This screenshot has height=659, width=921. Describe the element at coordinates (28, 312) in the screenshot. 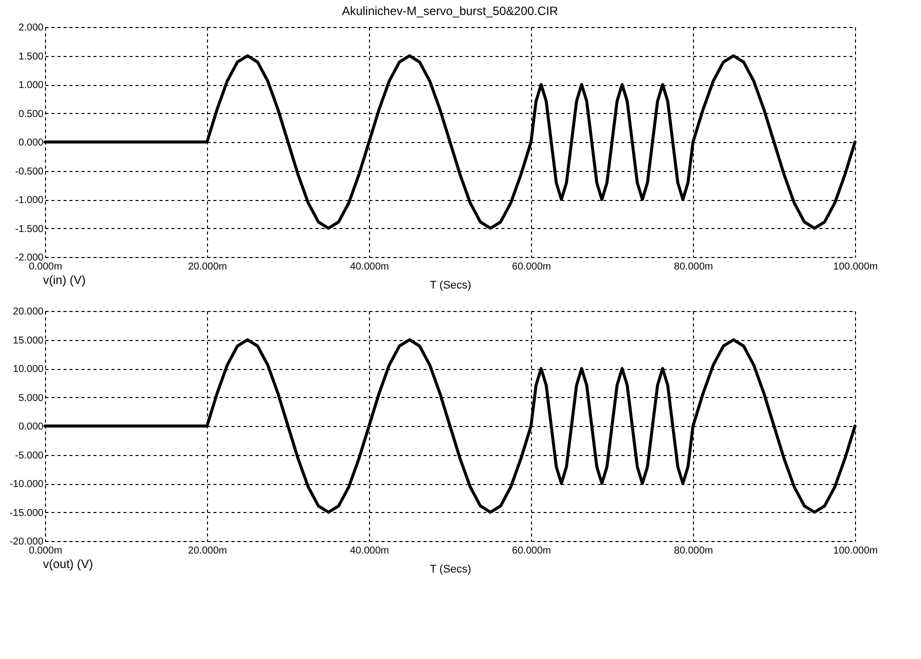

I see `y-tick-label: 20.000` at that location.